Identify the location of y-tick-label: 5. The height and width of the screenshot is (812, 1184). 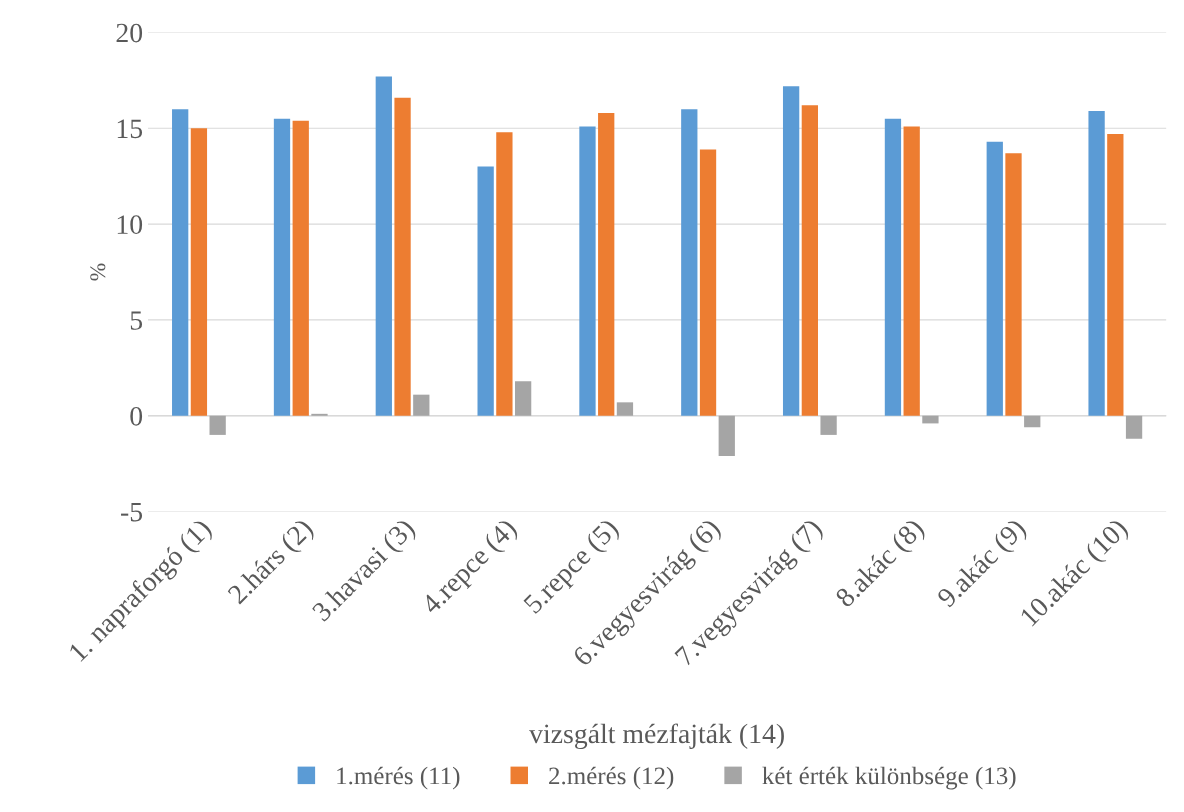
(136, 320).